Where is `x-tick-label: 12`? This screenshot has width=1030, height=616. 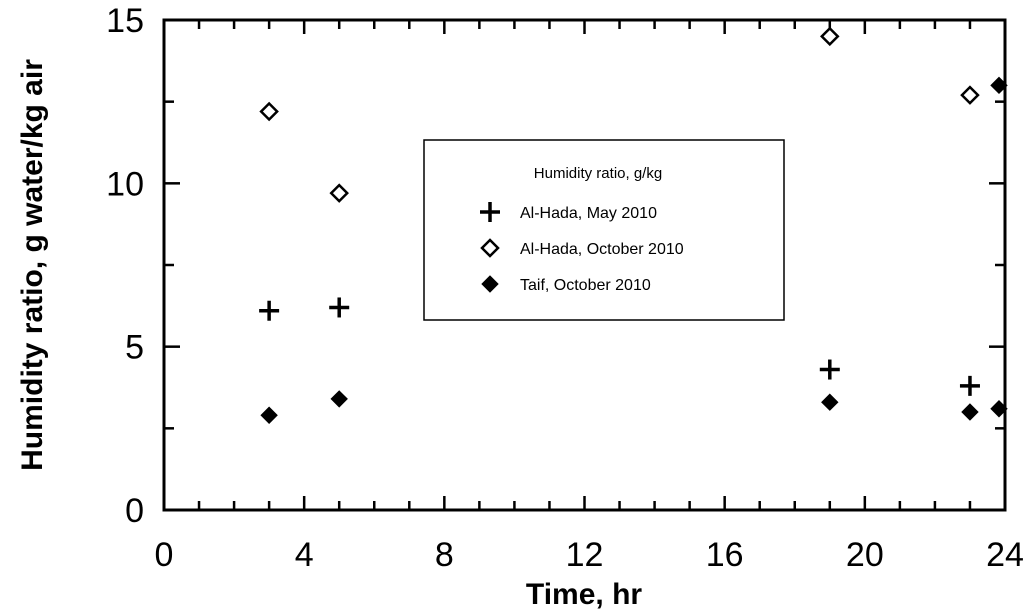 x-tick-label: 12 is located at coordinates (585, 555).